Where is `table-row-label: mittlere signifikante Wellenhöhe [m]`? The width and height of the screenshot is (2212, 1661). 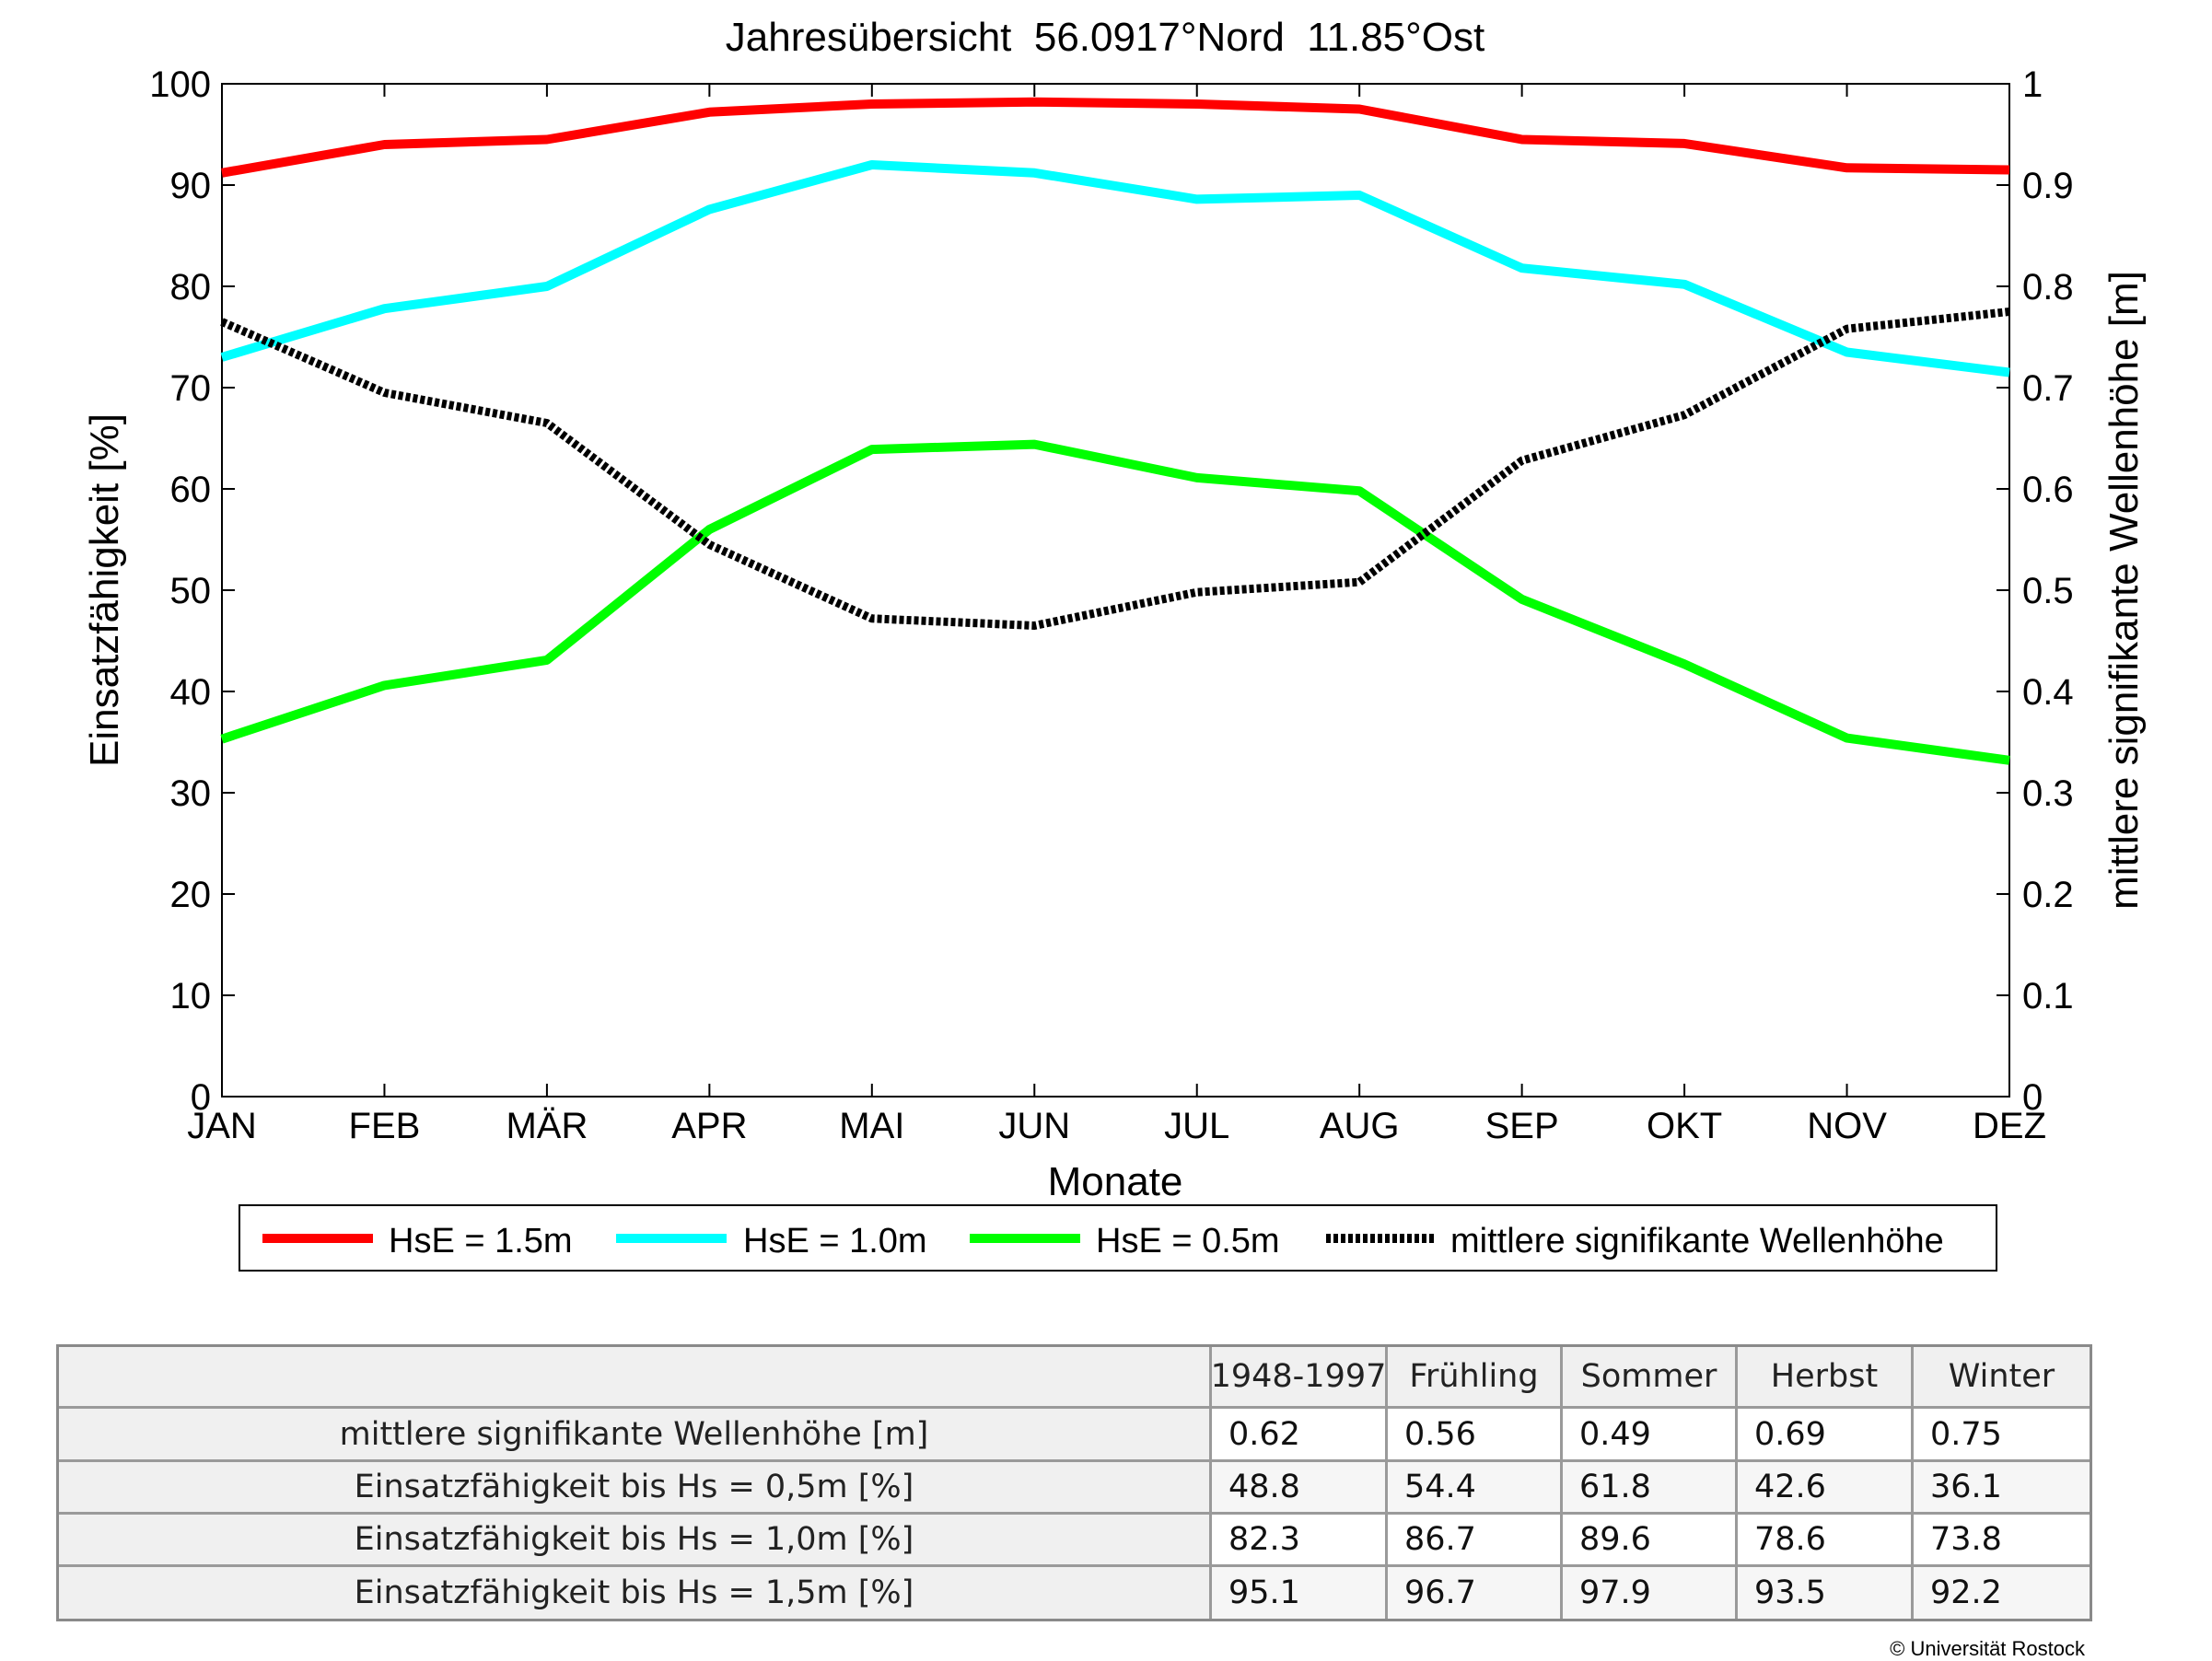
table-row-label: mittlere signifikante Wellenhöhe [m] is located at coordinates (636, 1436).